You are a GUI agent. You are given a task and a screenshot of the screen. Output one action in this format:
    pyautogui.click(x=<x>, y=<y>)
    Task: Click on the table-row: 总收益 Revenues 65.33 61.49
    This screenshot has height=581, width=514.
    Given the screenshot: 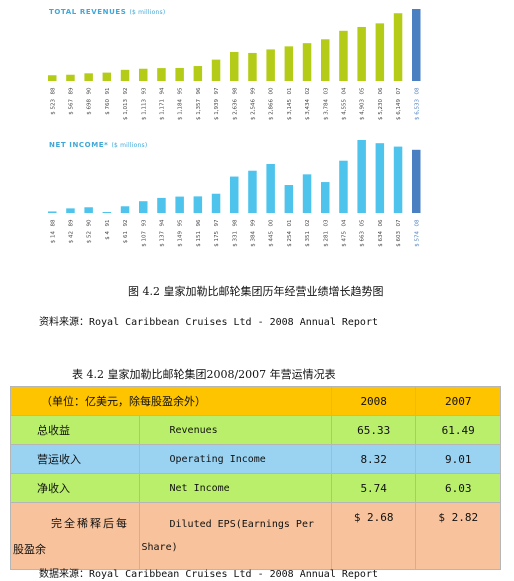 What is the action you would take?
    pyautogui.click(x=255, y=430)
    